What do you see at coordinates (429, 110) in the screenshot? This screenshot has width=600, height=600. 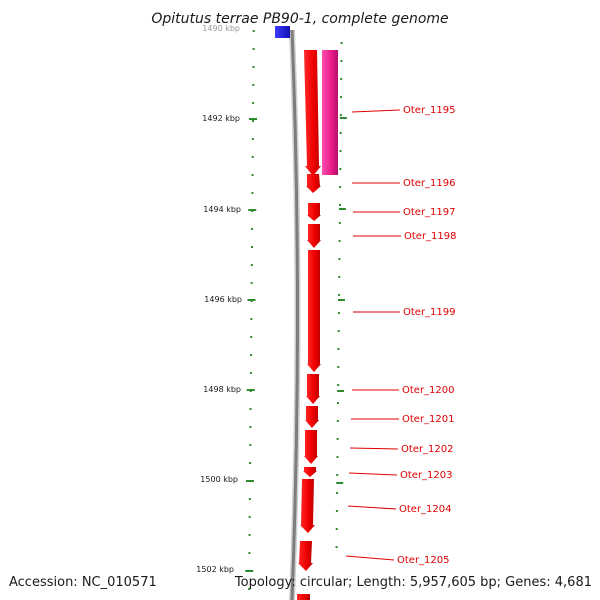 I see `gene-label-oter-1195: Oter_1195` at bounding box center [429, 110].